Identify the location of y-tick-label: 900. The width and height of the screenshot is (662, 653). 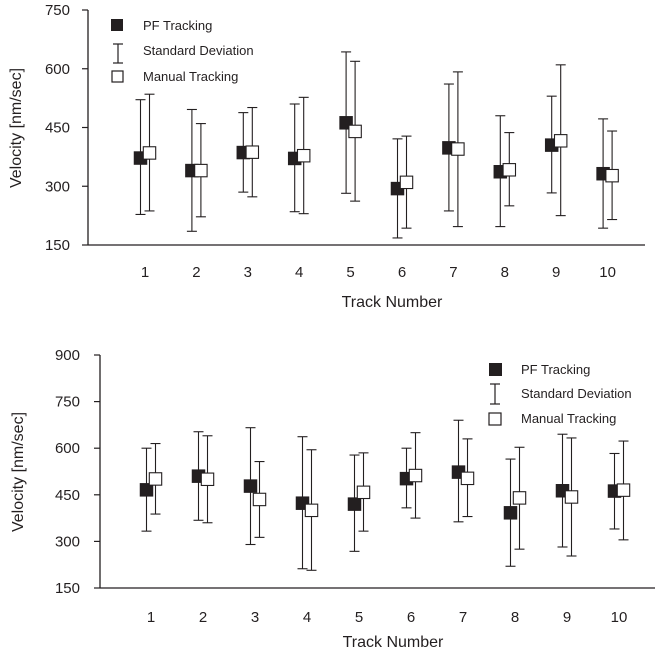
(67, 355).